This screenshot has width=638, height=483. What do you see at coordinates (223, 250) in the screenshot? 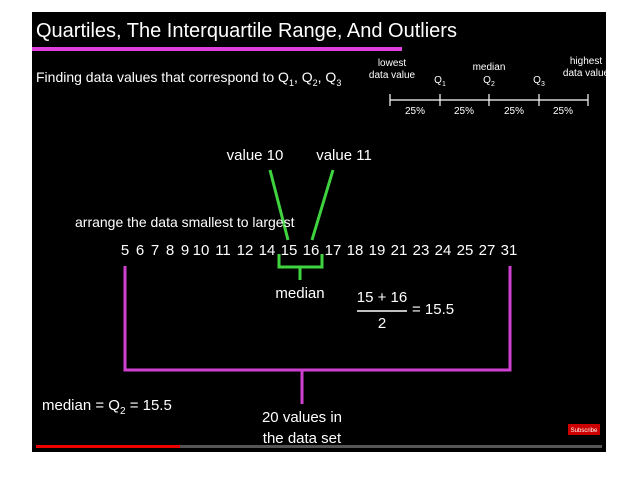
I see `data-value: 11` at bounding box center [223, 250].